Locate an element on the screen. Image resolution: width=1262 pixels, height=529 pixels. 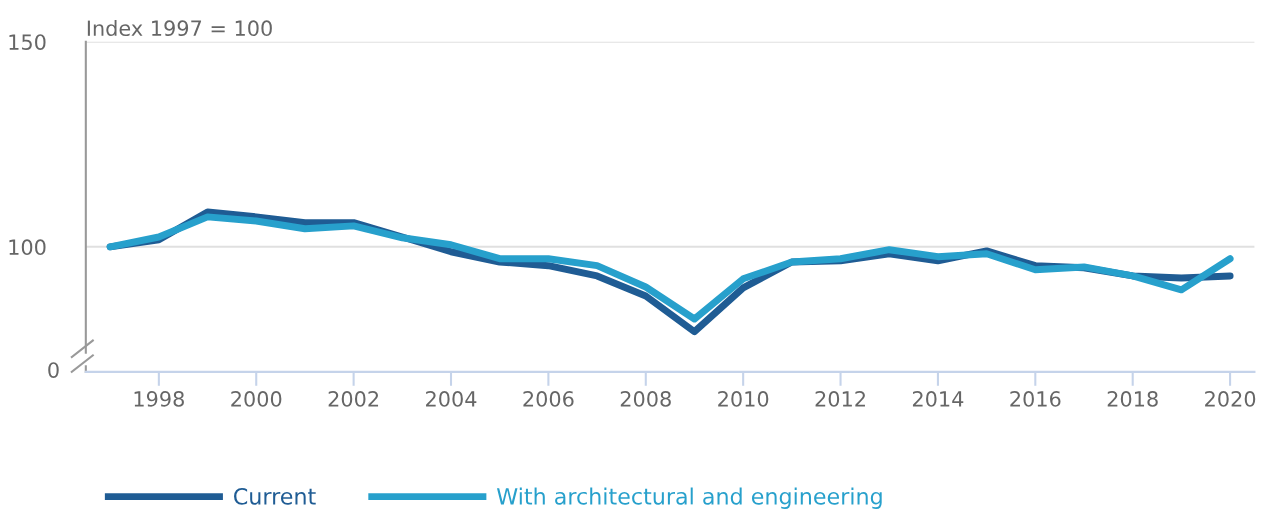
y-axis-title: Index 1997 = 100 is located at coordinates (179, 28).